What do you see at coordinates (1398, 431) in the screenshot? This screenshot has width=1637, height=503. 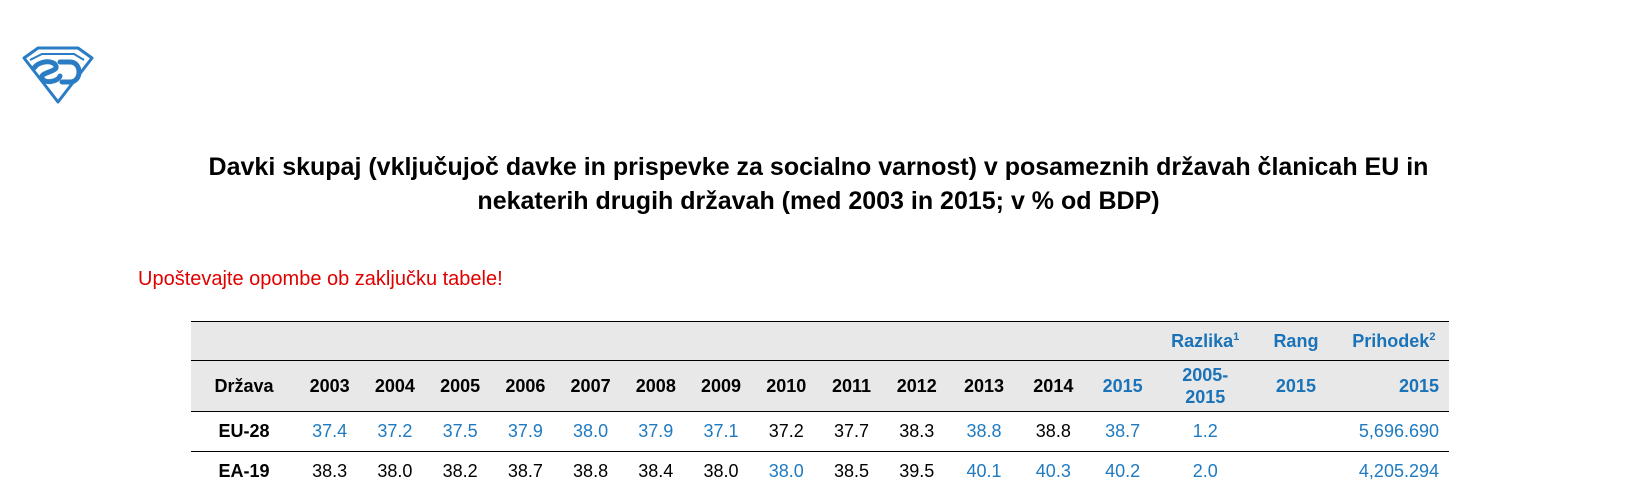 I see `prihodek-cell: 5,696.690` at bounding box center [1398, 431].